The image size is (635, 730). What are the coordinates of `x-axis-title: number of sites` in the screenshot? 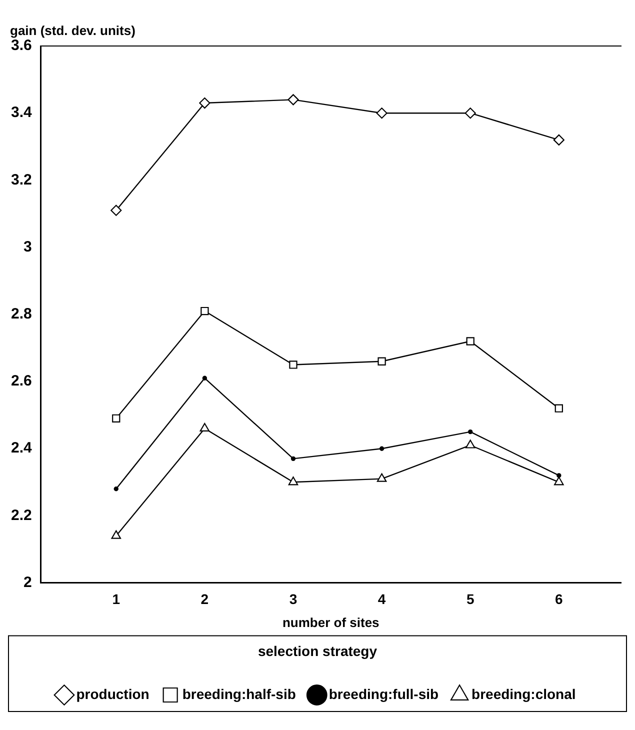 It's located at (331, 622).